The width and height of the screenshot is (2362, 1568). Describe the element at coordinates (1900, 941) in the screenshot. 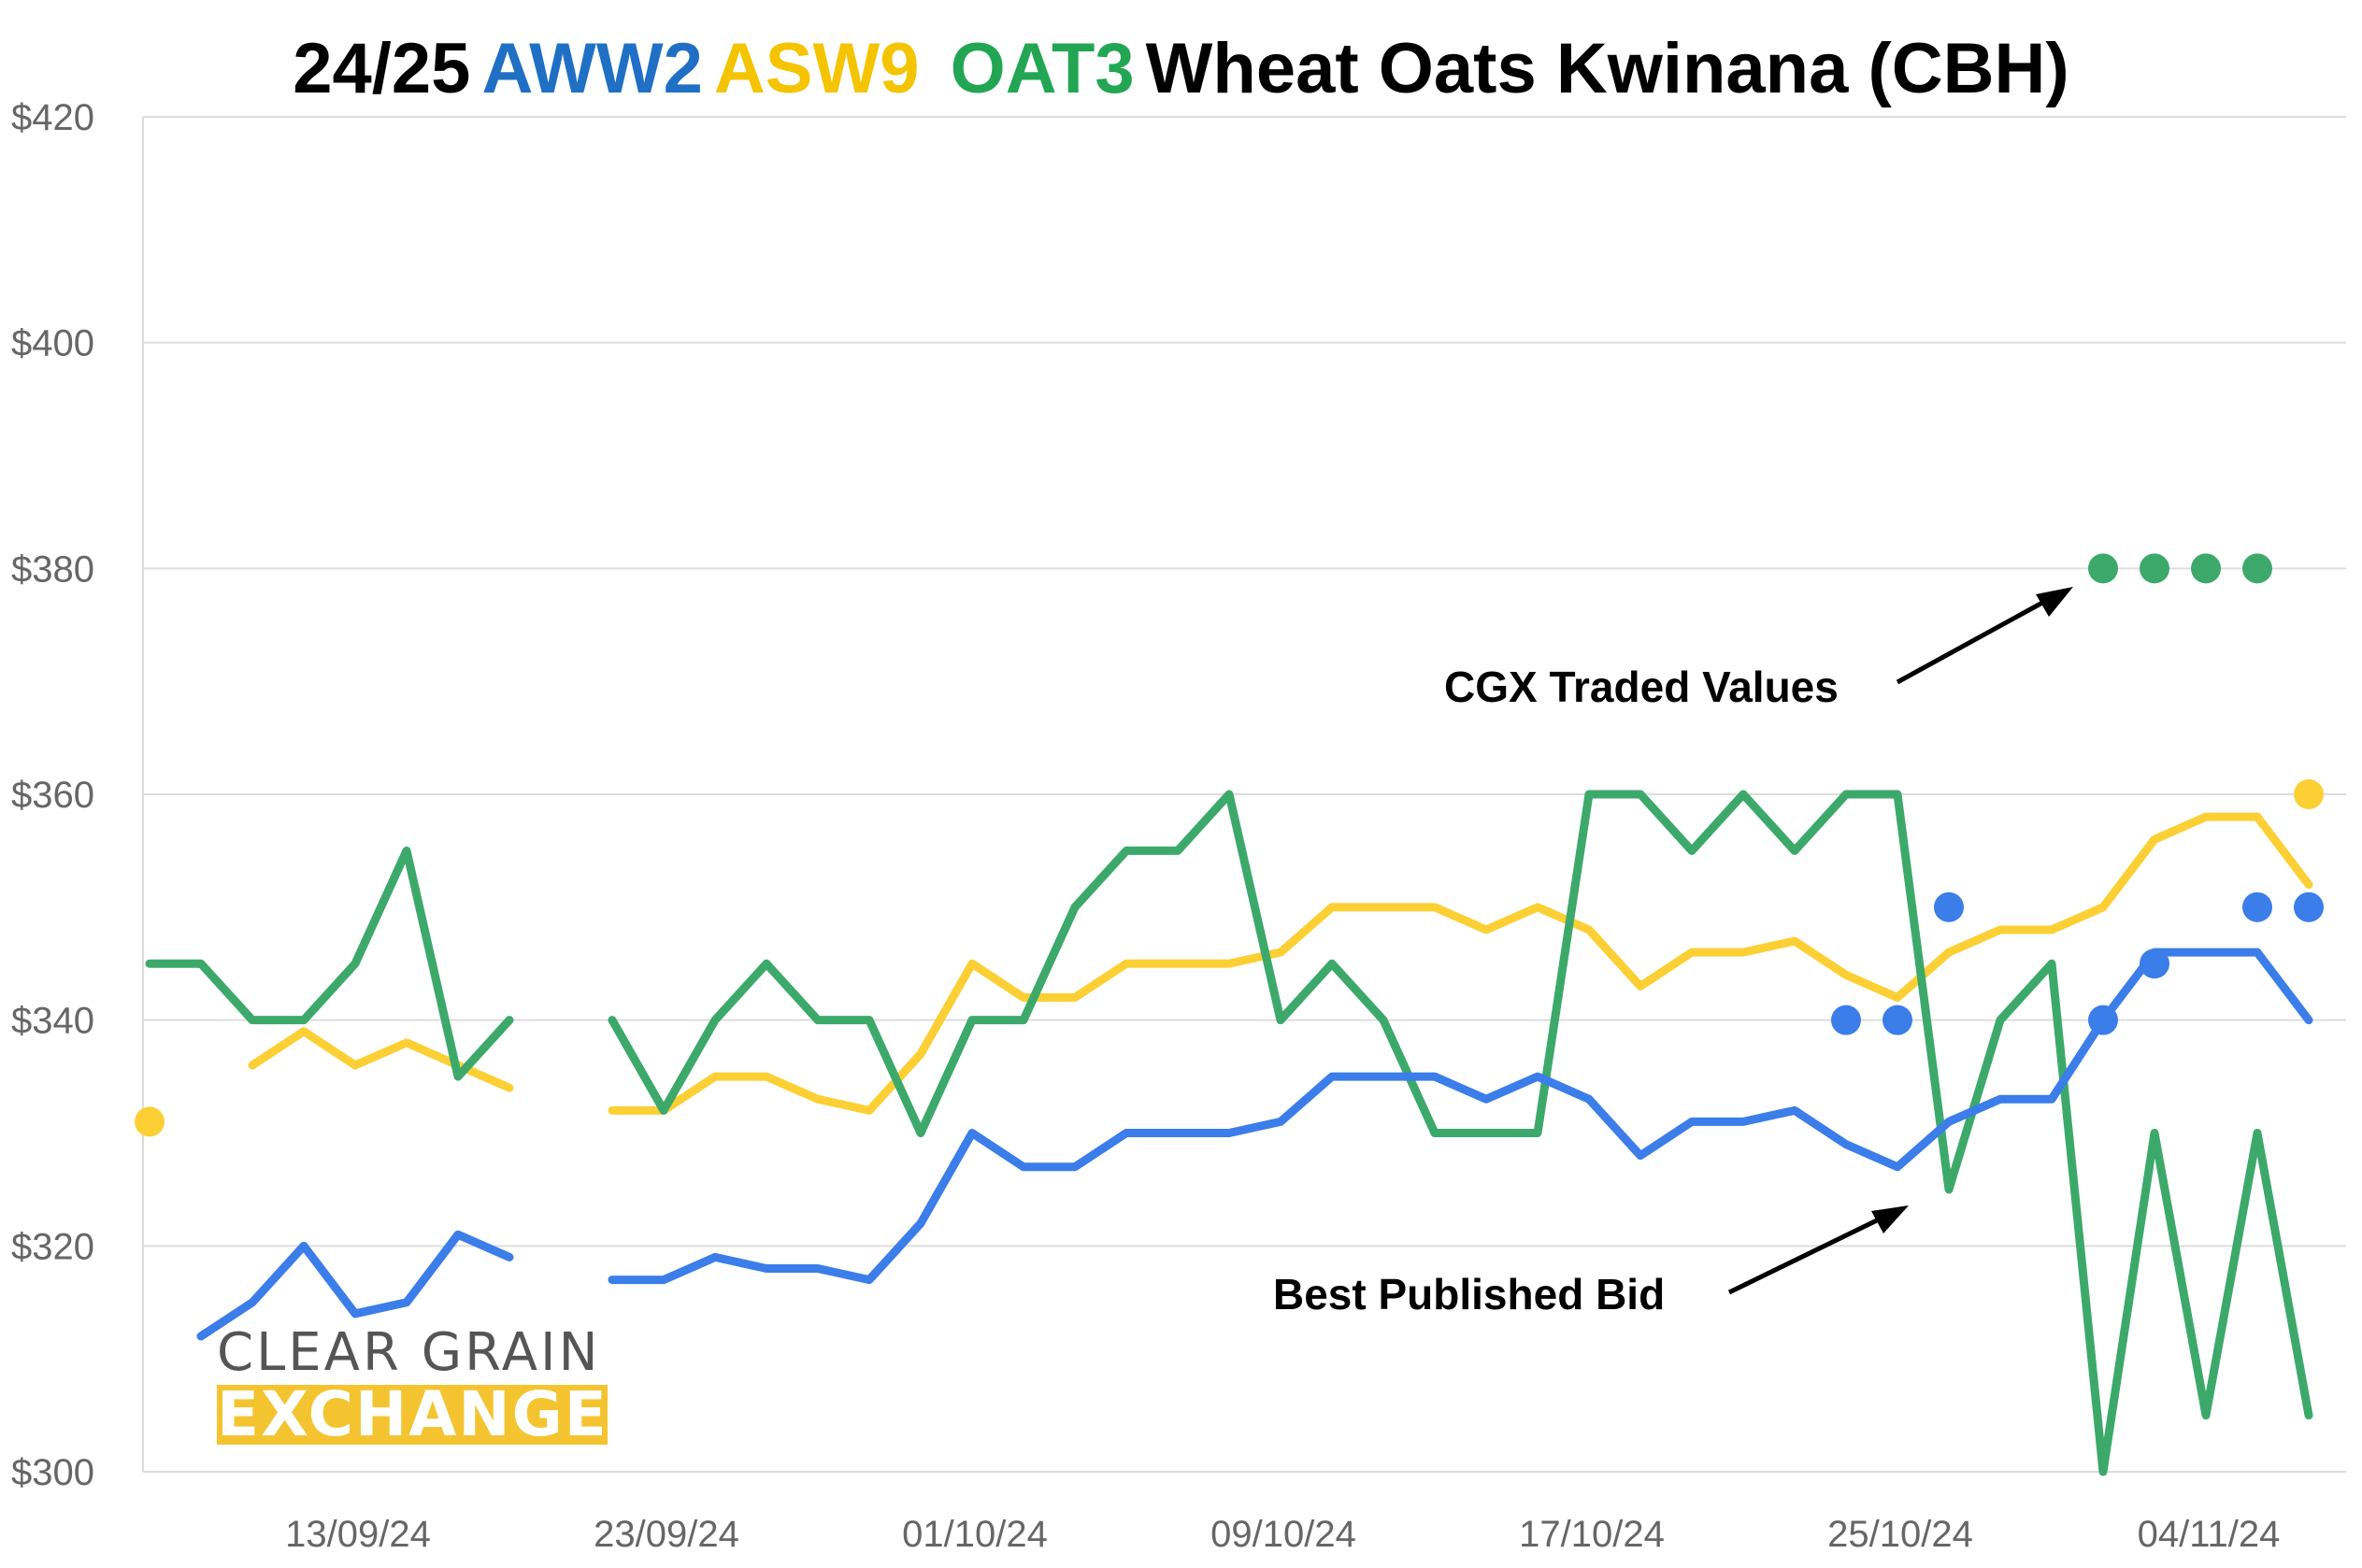

I see `annotation-arrows` at that location.